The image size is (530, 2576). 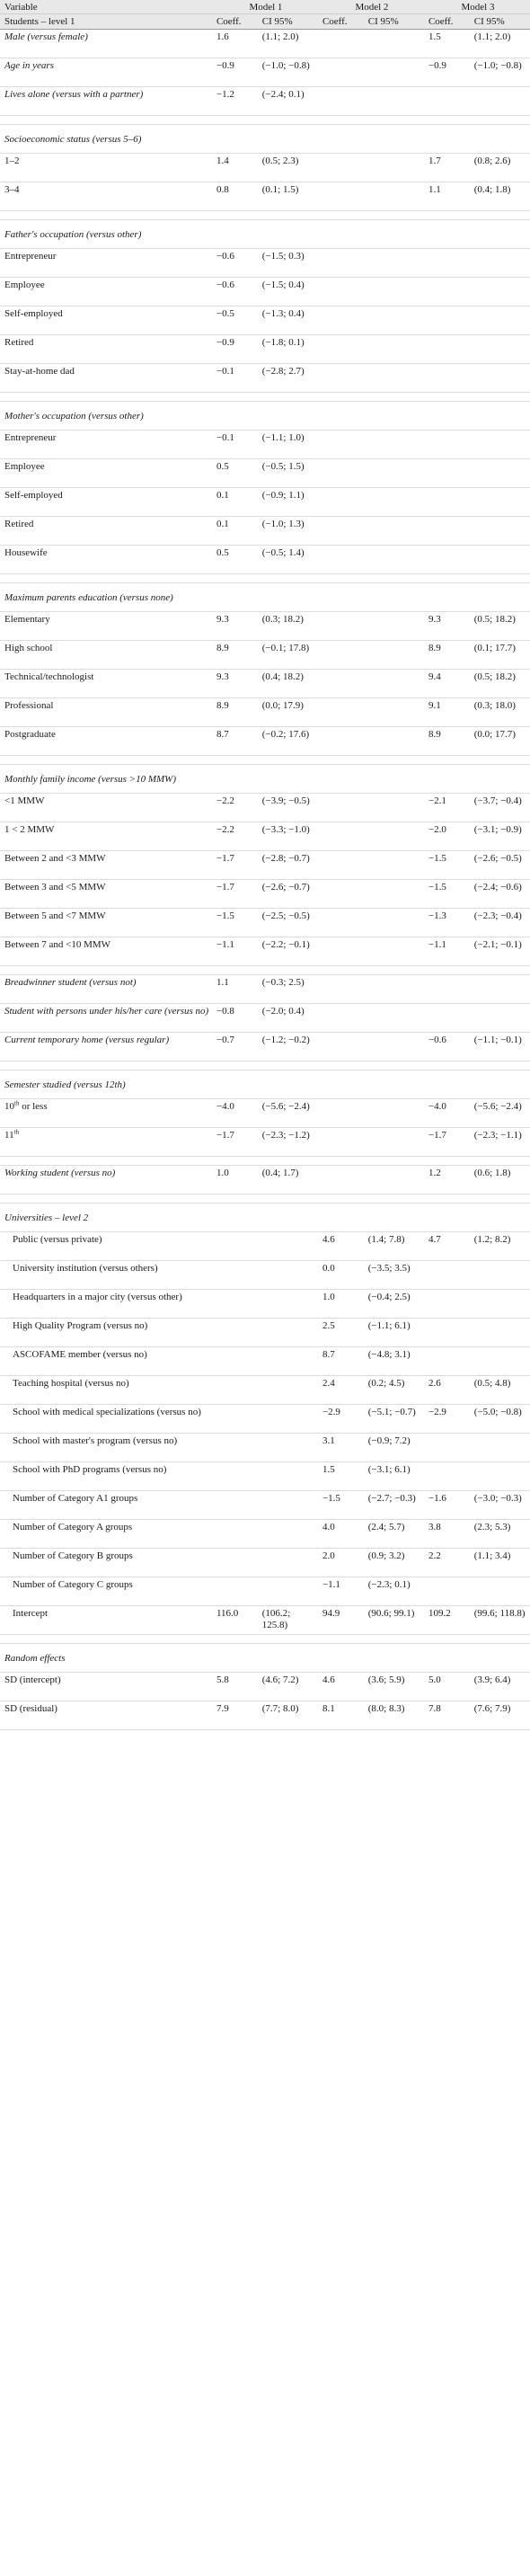 What do you see at coordinates (75, 1498) in the screenshot?
I see `variable-label: Number of Category A1 groups` at bounding box center [75, 1498].